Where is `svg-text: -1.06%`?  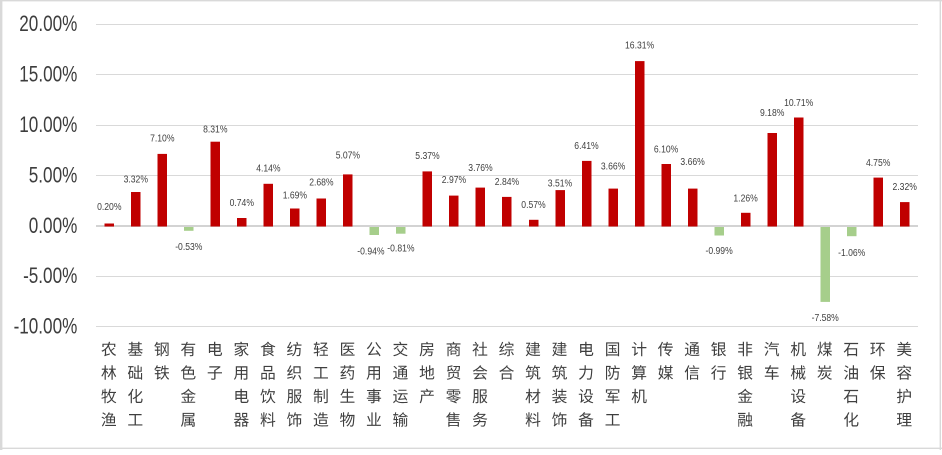
svg-text: -1.06% is located at coordinates (851, 253).